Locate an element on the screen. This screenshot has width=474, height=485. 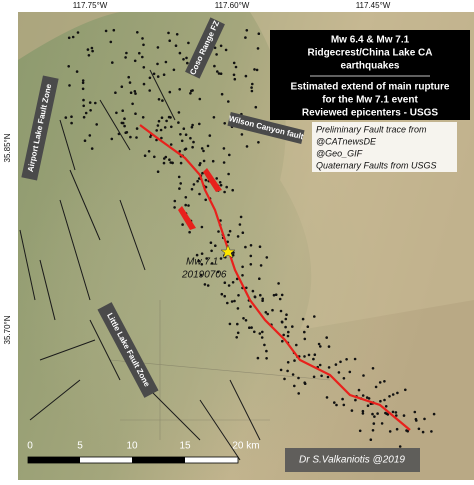
scale-label: 15 is located at coordinates (185, 446).